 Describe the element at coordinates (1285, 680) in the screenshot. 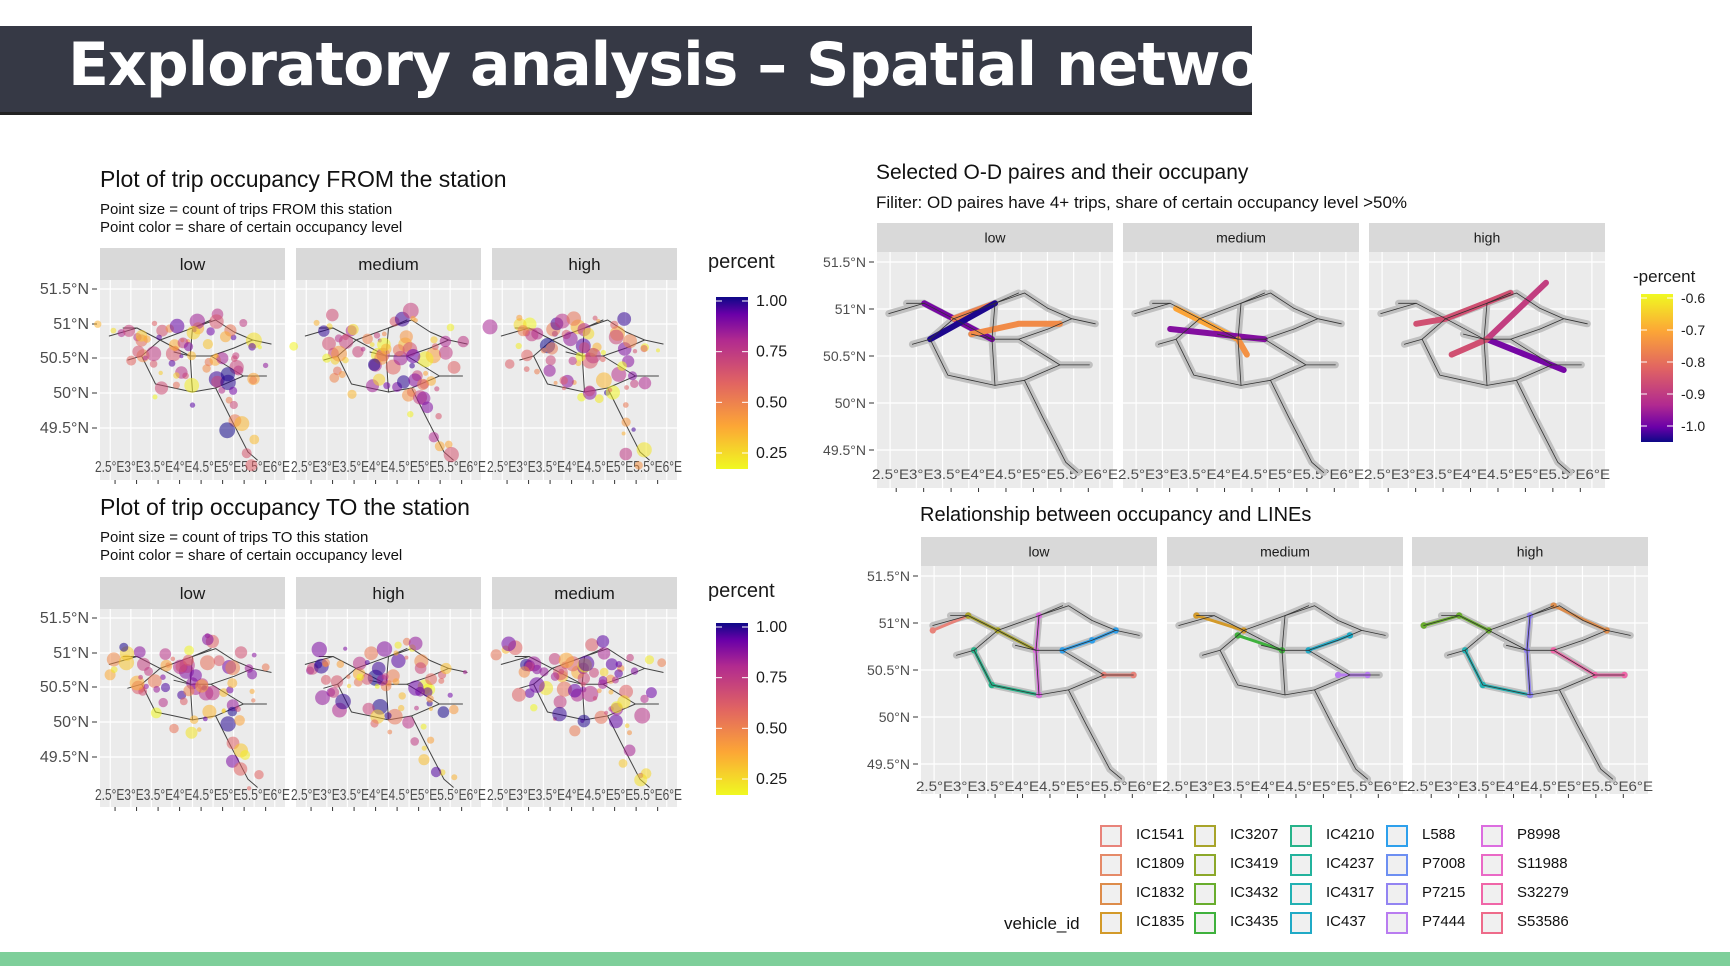

I see `facet-panel` at that location.